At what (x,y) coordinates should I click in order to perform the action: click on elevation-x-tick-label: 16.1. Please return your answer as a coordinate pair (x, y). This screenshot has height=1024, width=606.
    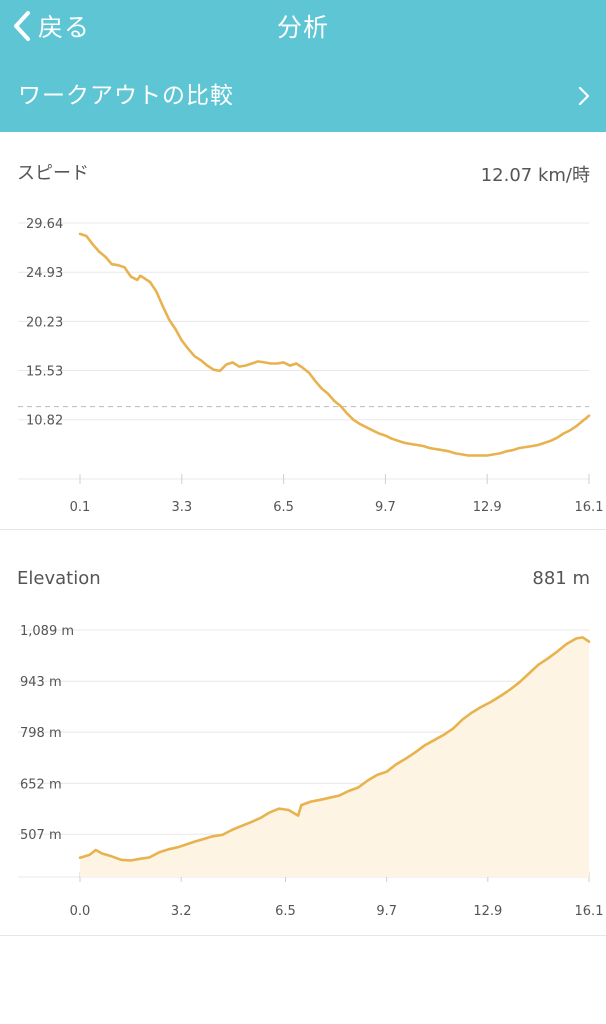
    Looking at the image, I should click on (589, 911).